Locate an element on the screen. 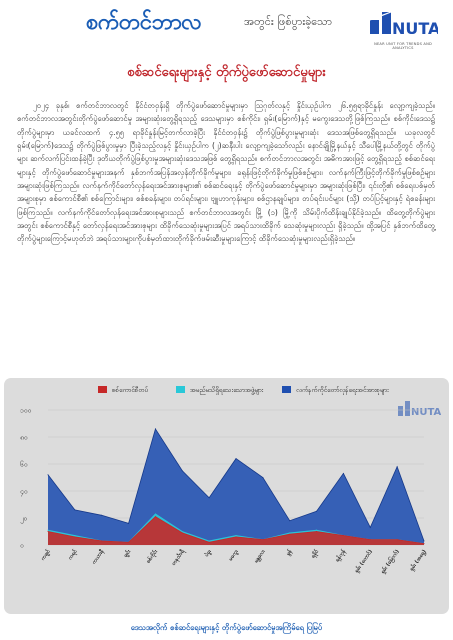 This screenshot has width=453, height=640. y-tick-label: ၈၀ is located at coordinates (24, 438).